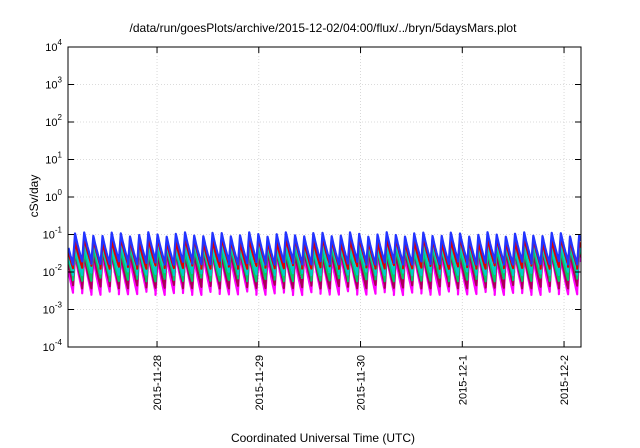 The height and width of the screenshot is (448, 640). Describe the element at coordinates (362, 382) in the screenshot. I see `x-tick-label: 2015-11-30` at that location.